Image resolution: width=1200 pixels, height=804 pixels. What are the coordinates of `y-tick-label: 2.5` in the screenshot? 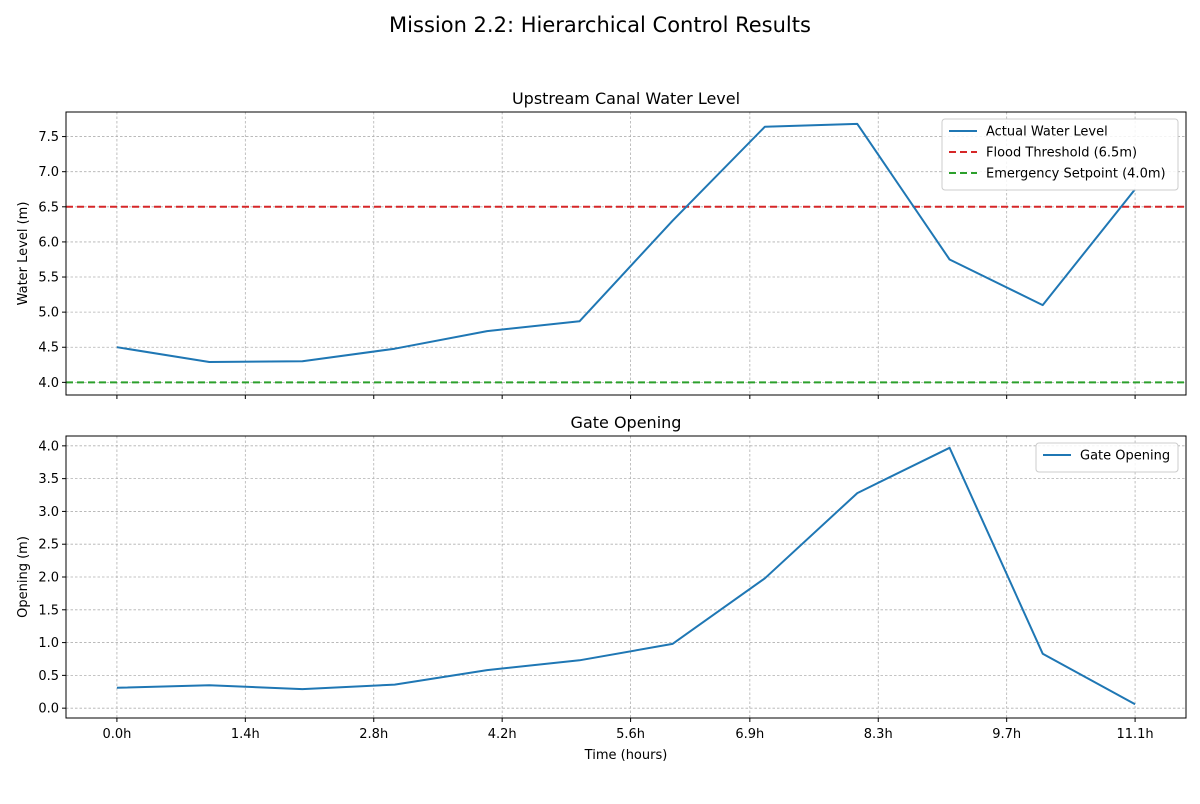 It's located at (48, 545).